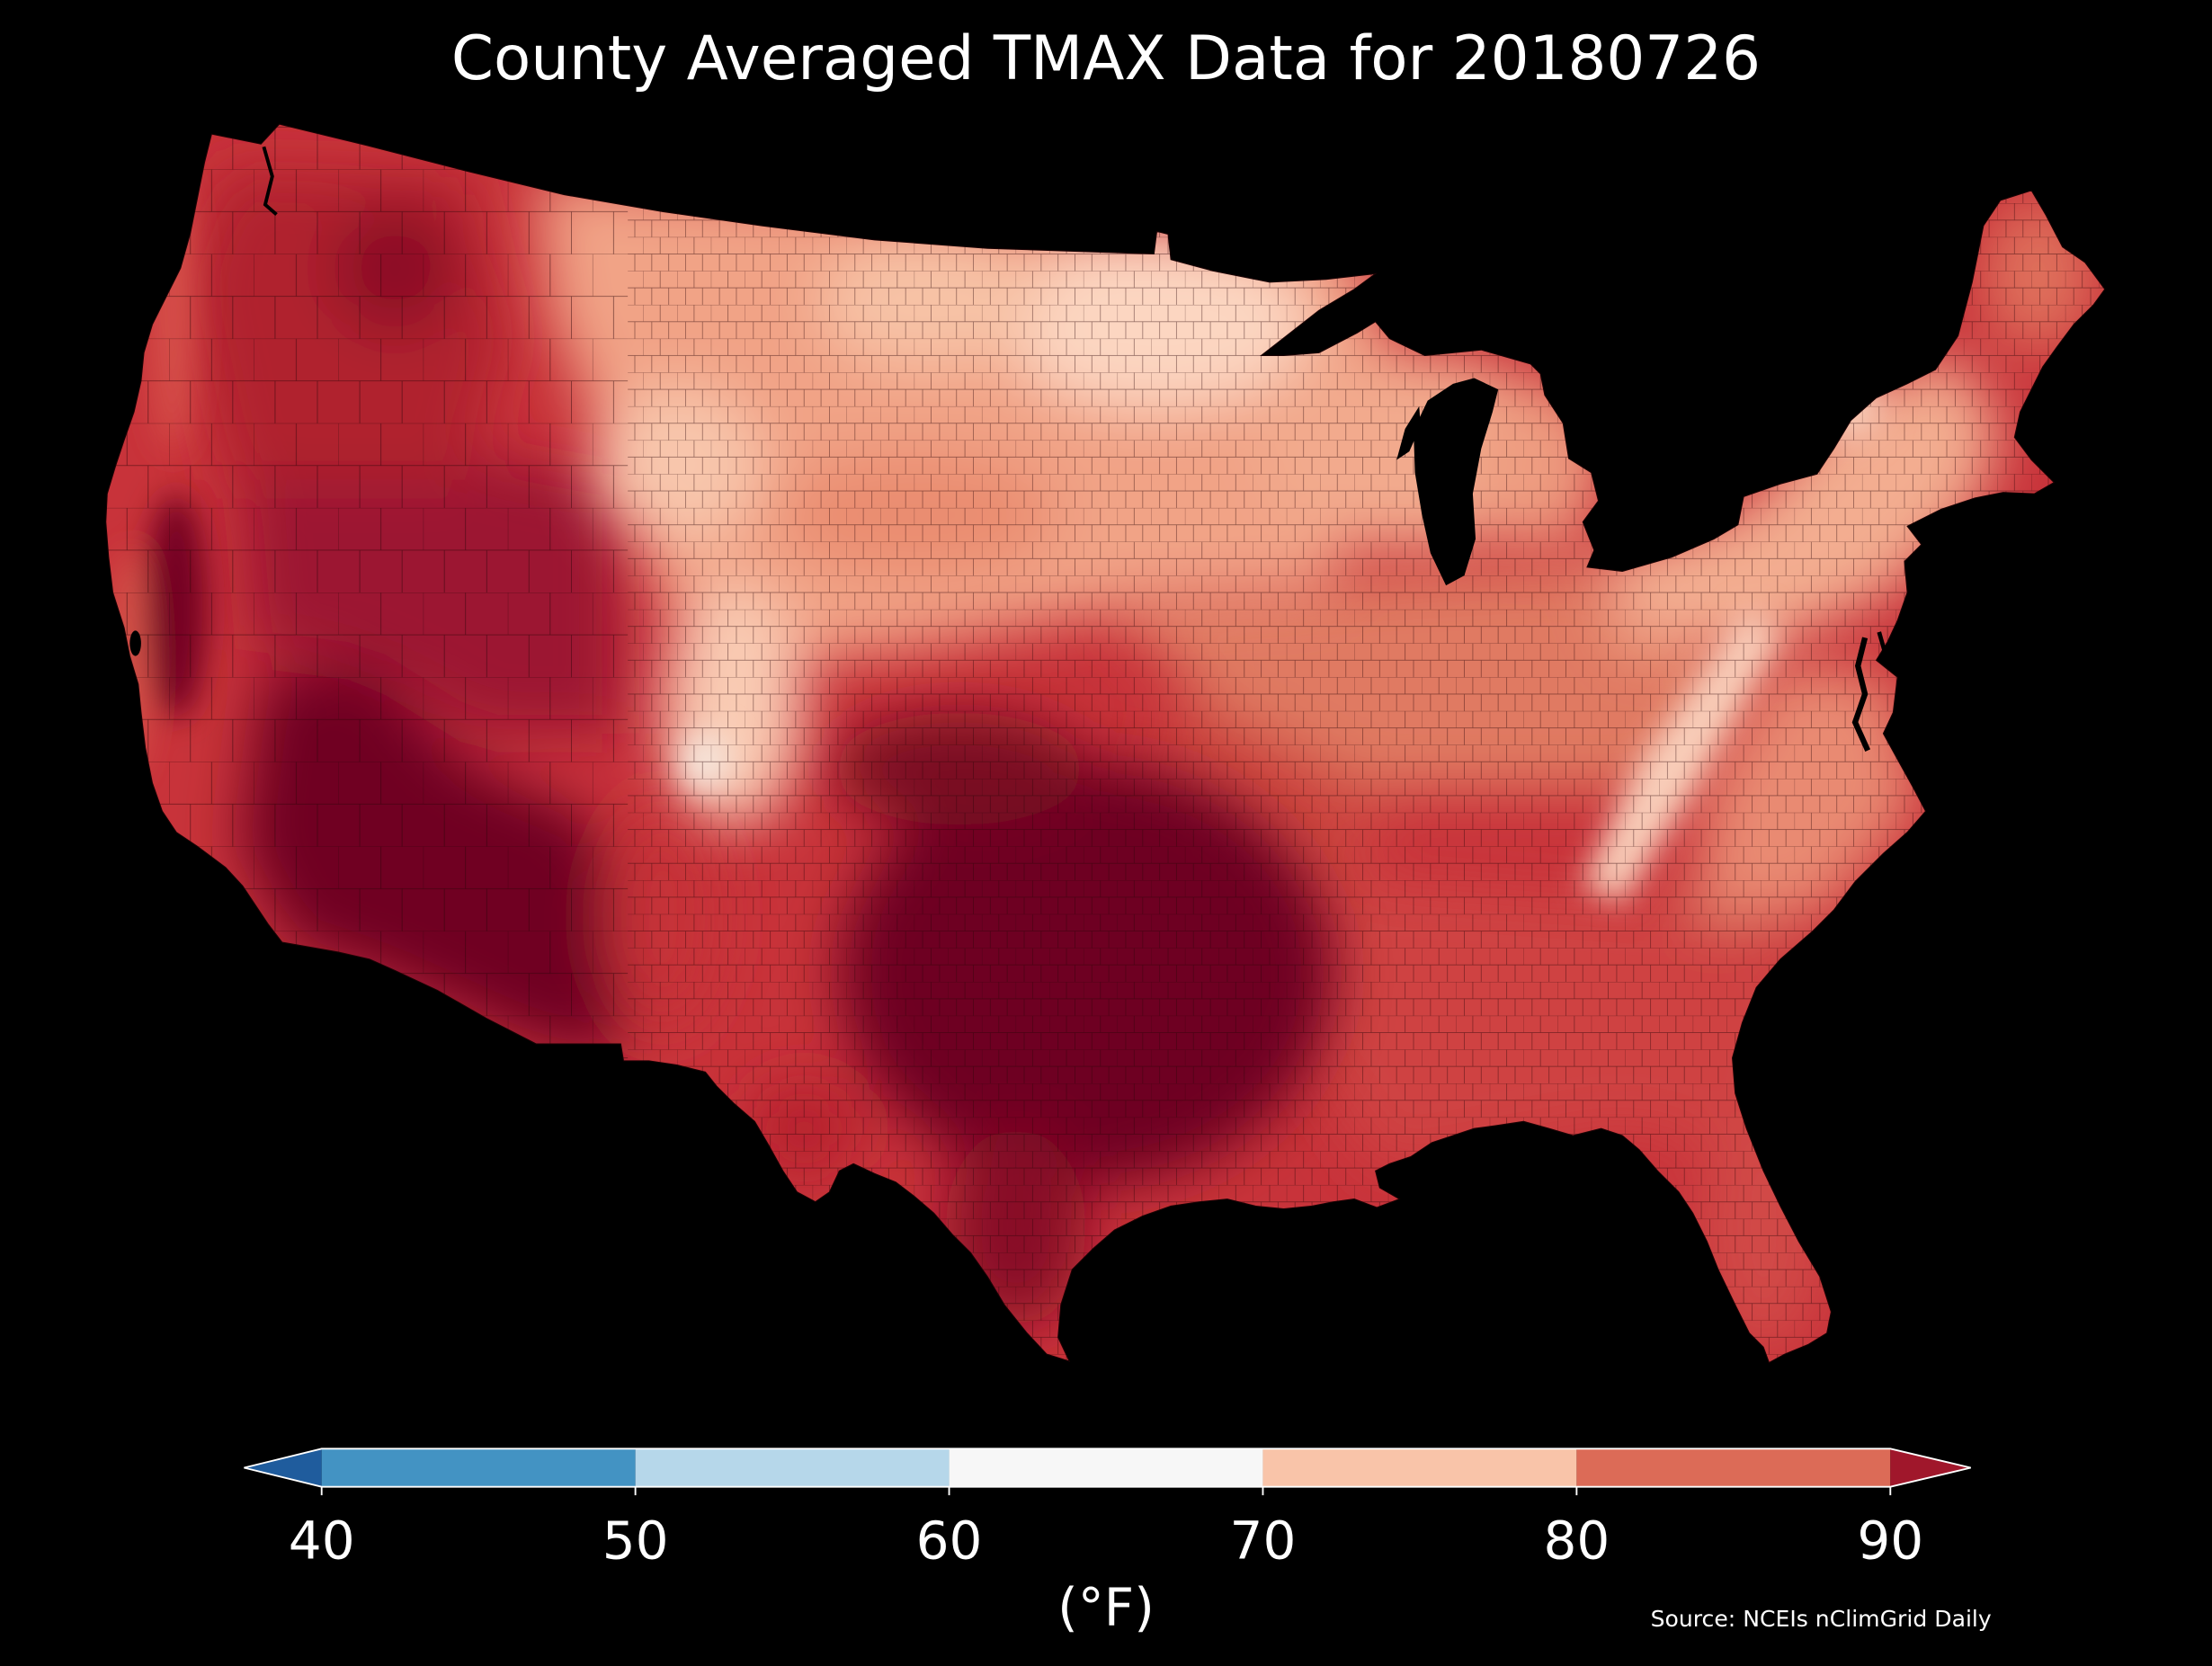 The image size is (2212, 1666). What do you see at coordinates (1882, 642) in the screenshot?
I see `delaware-bay` at bounding box center [1882, 642].